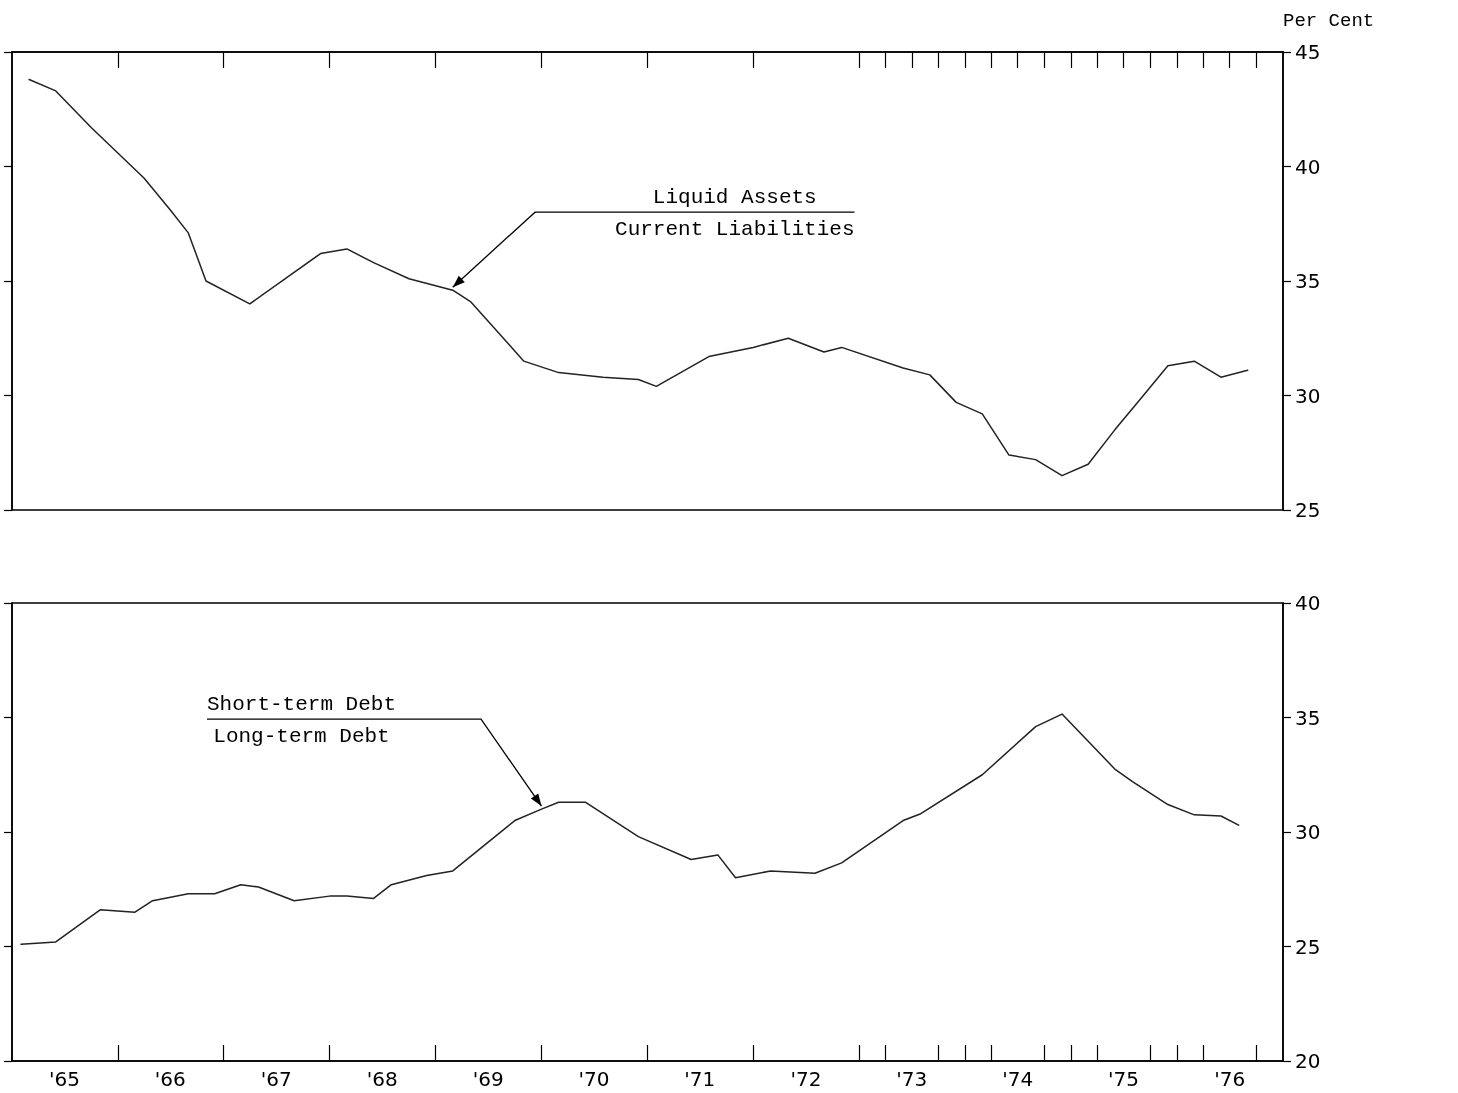  What do you see at coordinates (700, 1079) in the screenshot?
I see `x-tick-label: '71` at bounding box center [700, 1079].